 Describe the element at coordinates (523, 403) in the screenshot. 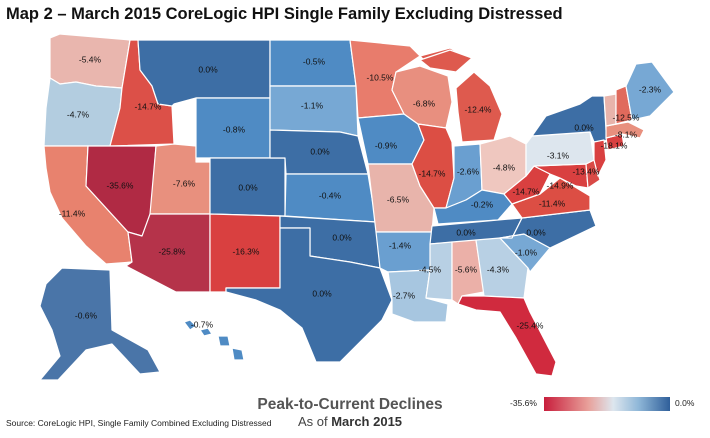

I see `legend-min-label: -35.6%` at that location.